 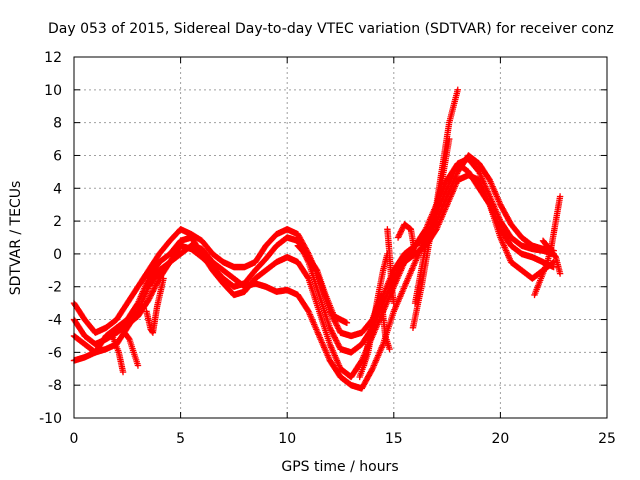 What do you see at coordinates (339, 467) in the screenshot?
I see `x-axis-label: GPS time / hours` at bounding box center [339, 467].